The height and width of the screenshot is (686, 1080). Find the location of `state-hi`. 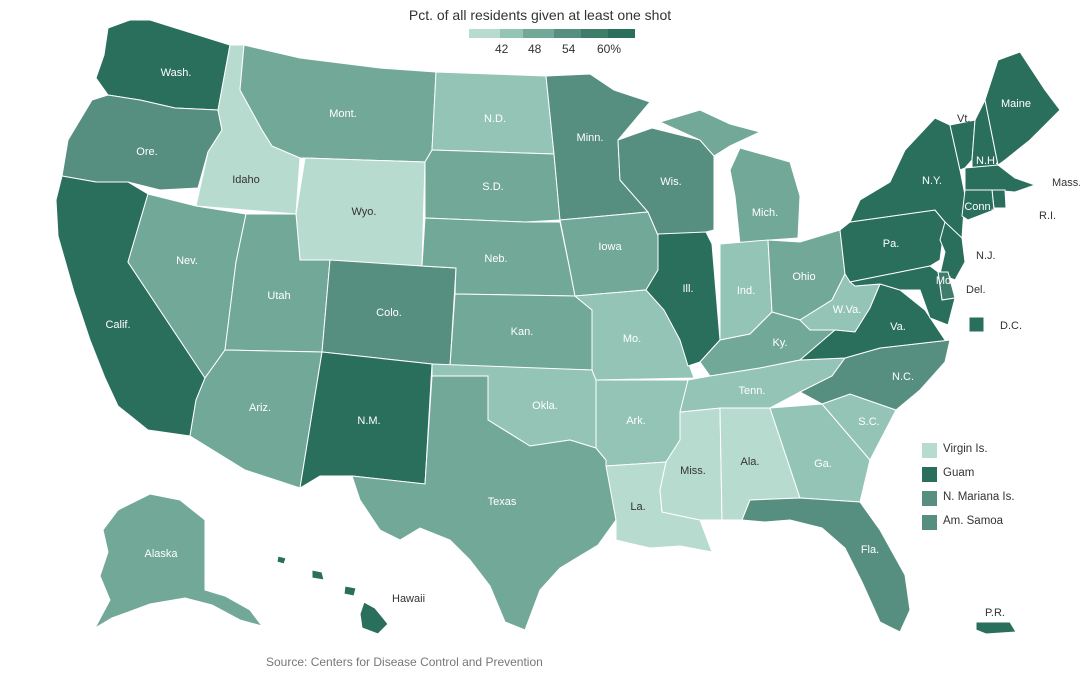

state-hi is located at coordinates (374, 618).